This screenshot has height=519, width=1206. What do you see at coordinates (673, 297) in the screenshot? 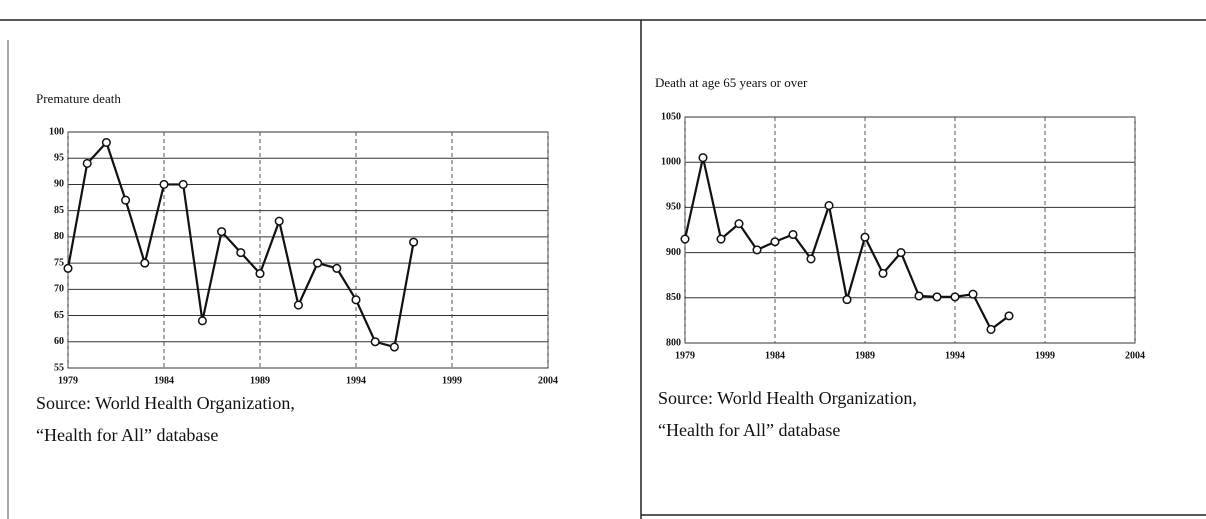
I see `y-tick-label: 850` at bounding box center [673, 297].